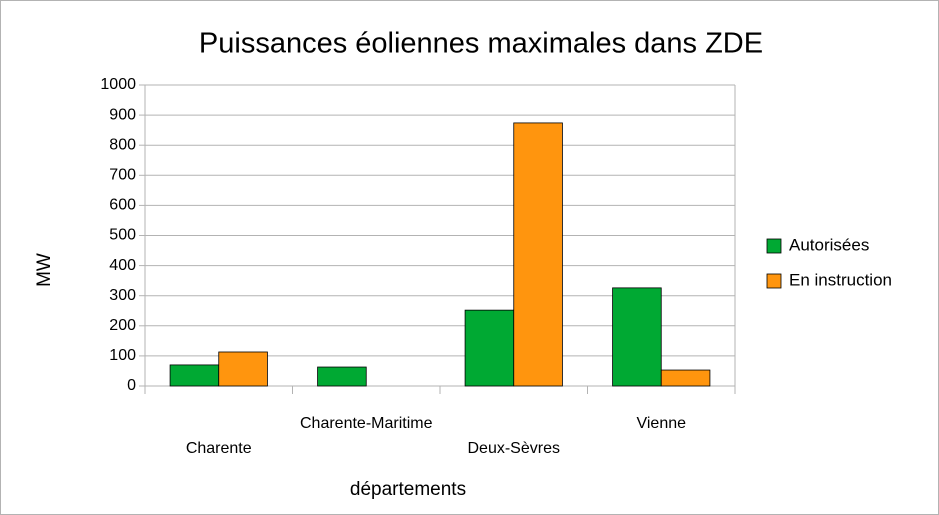 This screenshot has height=515, width=939. What do you see at coordinates (131, 385) in the screenshot?
I see `y-tick-label: 0` at bounding box center [131, 385].